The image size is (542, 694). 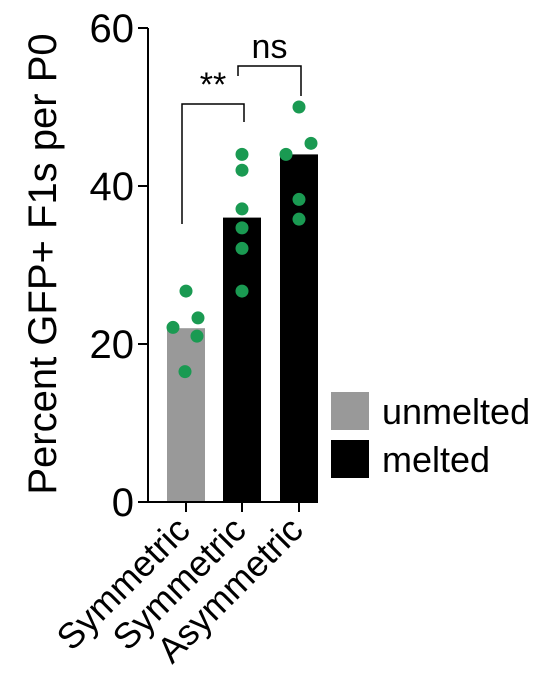 I want to click on legend-swatch-unmelted, so click(x=350, y=411).